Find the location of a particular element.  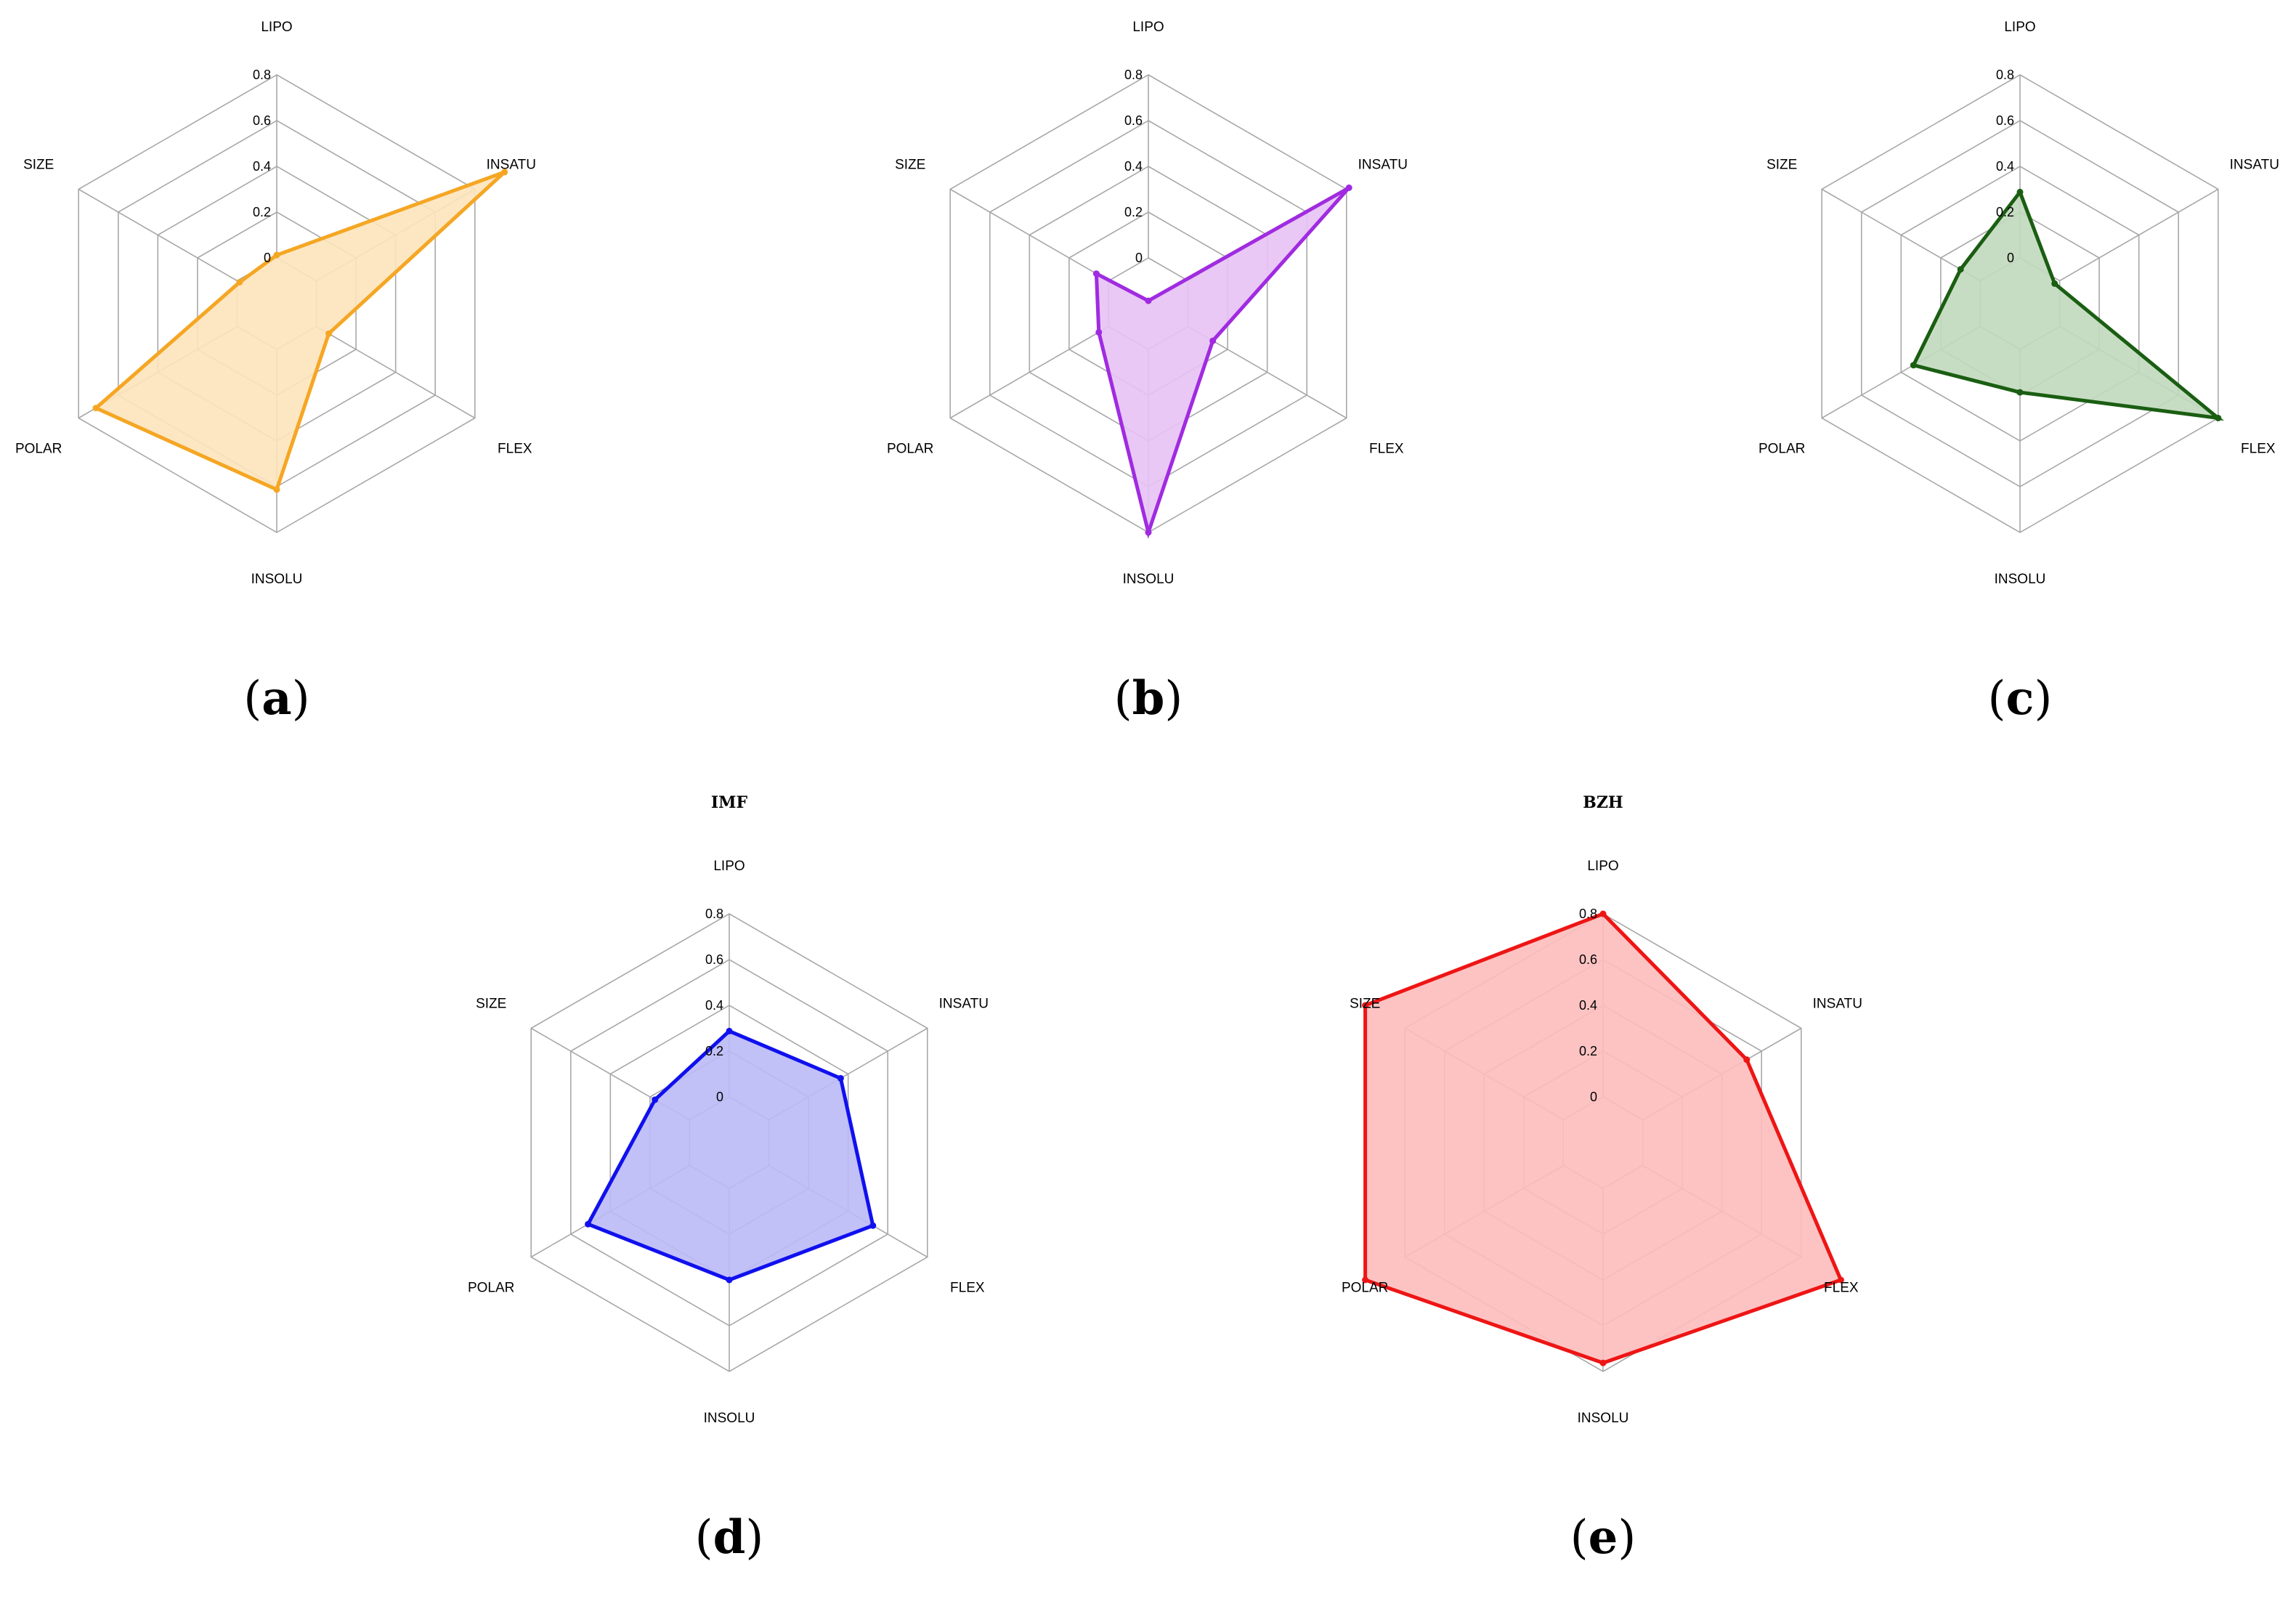

series-area-imf is located at coordinates (730, 1155).